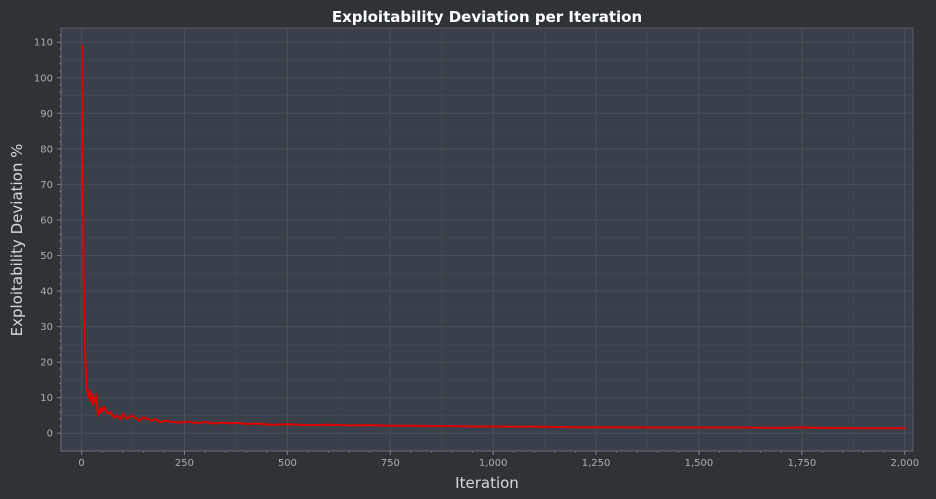 This screenshot has width=936, height=499. Describe the element at coordinates (46, 256) in the screenshot. I see `y-tick-label: 50` at that location.